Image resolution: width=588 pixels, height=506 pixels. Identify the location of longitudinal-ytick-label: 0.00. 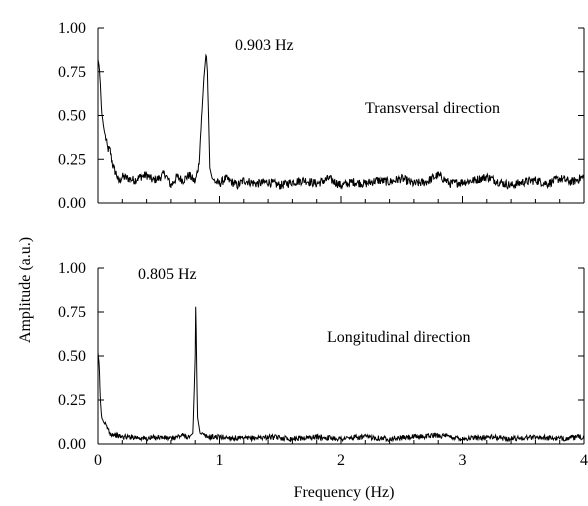
(72, 444).